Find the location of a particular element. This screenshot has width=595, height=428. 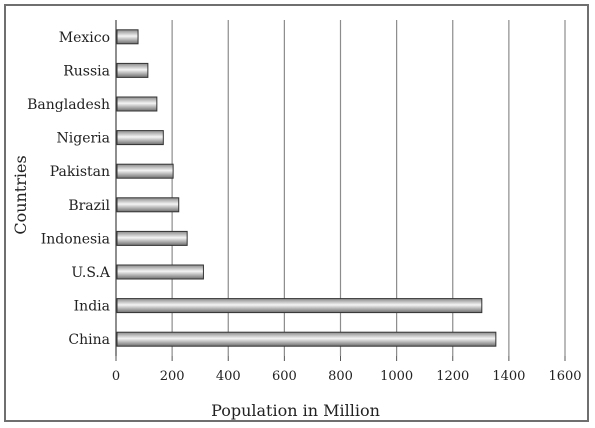

x-tick-label: 1600 is located at coordinates (564, 376).